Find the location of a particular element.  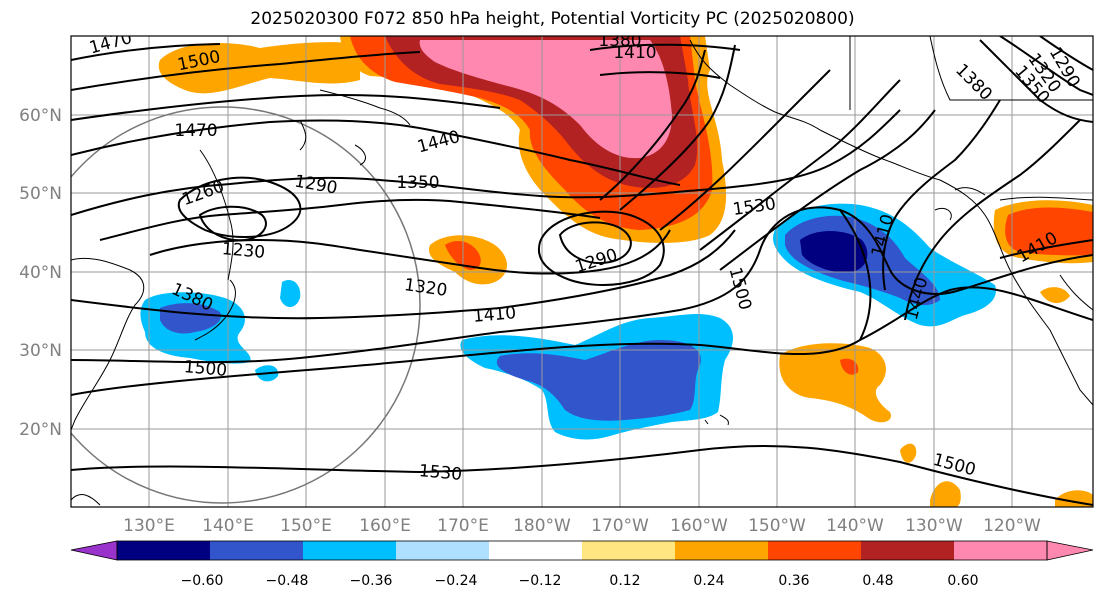

latitude-axis: 60°N 50°N 40°N 30°N 20°N is located at coordinates (40, 273).